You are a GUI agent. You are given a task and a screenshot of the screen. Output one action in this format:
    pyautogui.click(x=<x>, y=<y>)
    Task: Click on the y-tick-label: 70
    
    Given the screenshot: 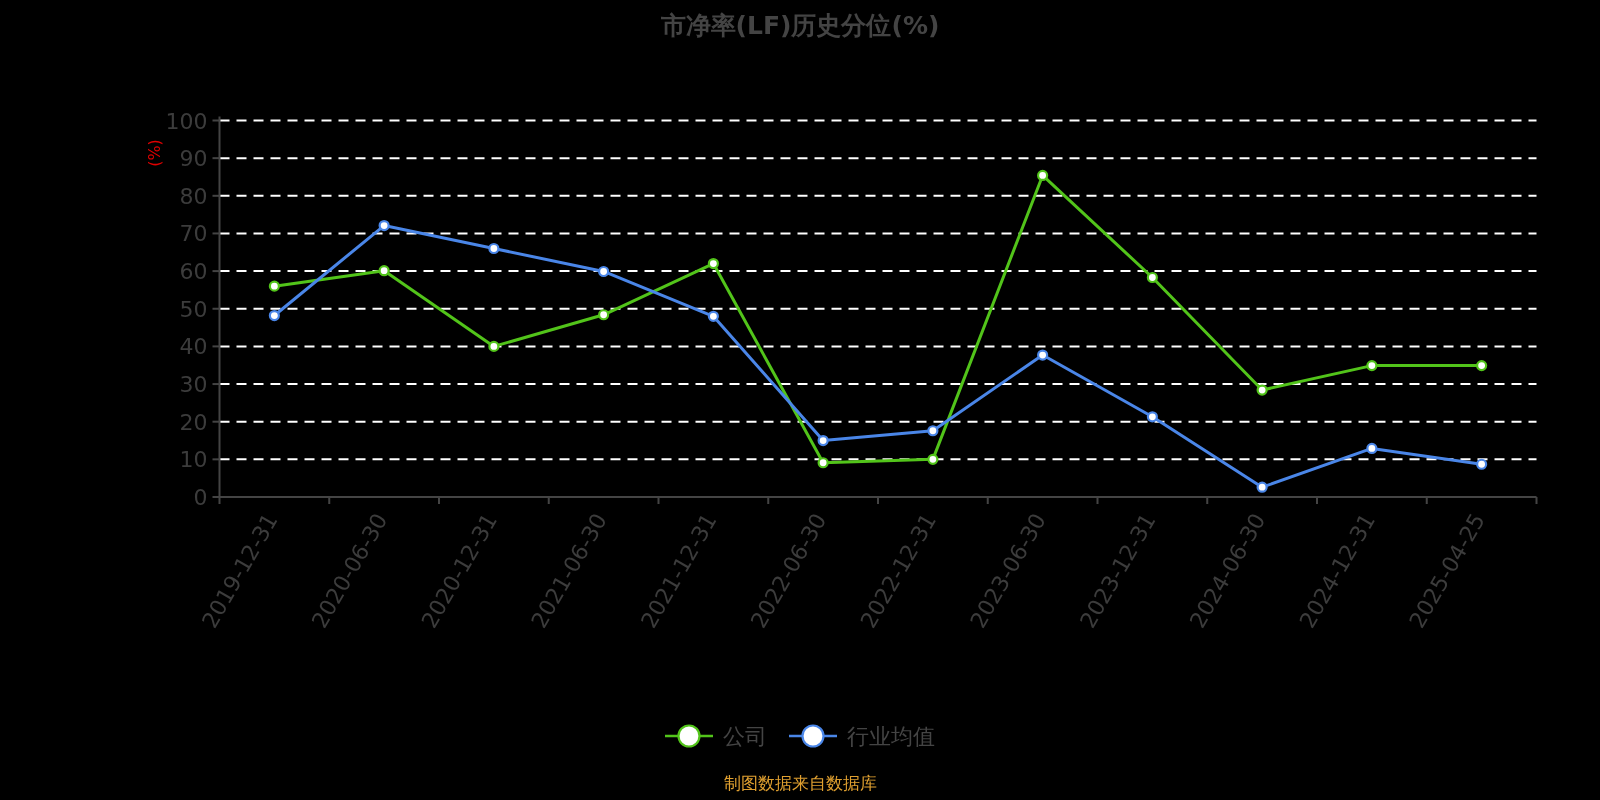 What is the action you would take?
    pyautogui.click(x=193, y=234)
    